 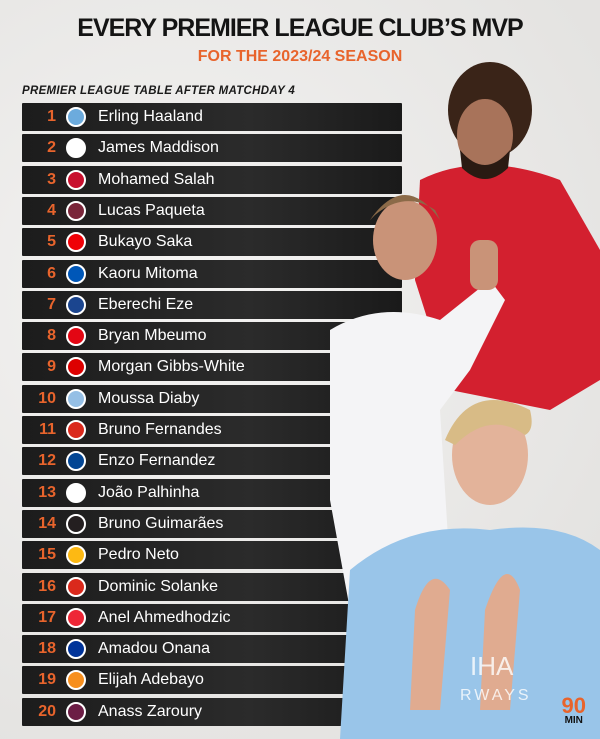 What do you see at coordinates (76, 680) in the screenshot?
I see `luton-badge-icon` at bounding box center [76, 680].